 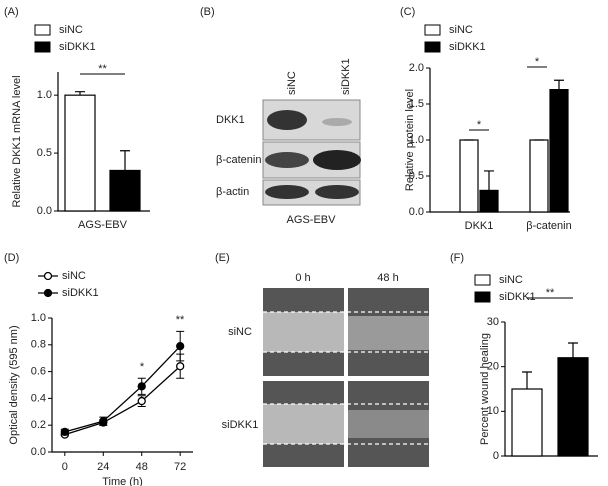 What do you see at coordinates (346, 76) in the screenshot?
I see `column-label: siDKK1` at bounding box center [346, 76].